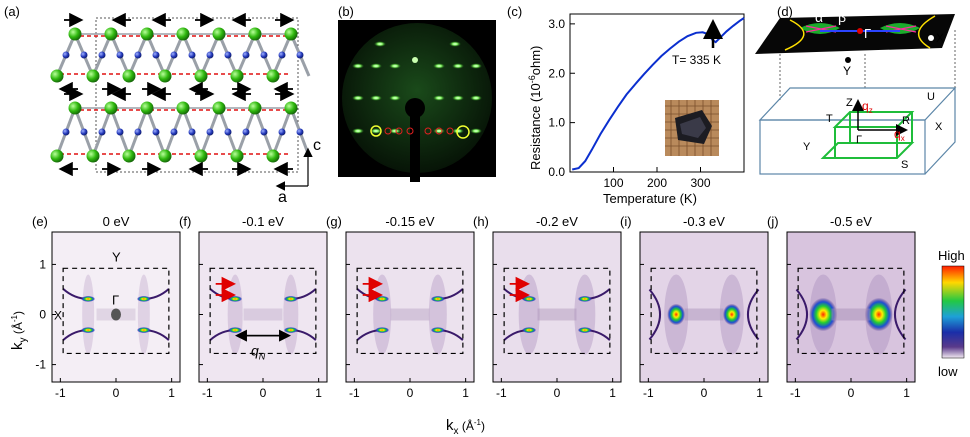 This screenshot has height=437, width=970. What do you see at coordinates (116, 257) in the screenshot?
I see `sym-point-y: Y` at bounding box center [116, 257].